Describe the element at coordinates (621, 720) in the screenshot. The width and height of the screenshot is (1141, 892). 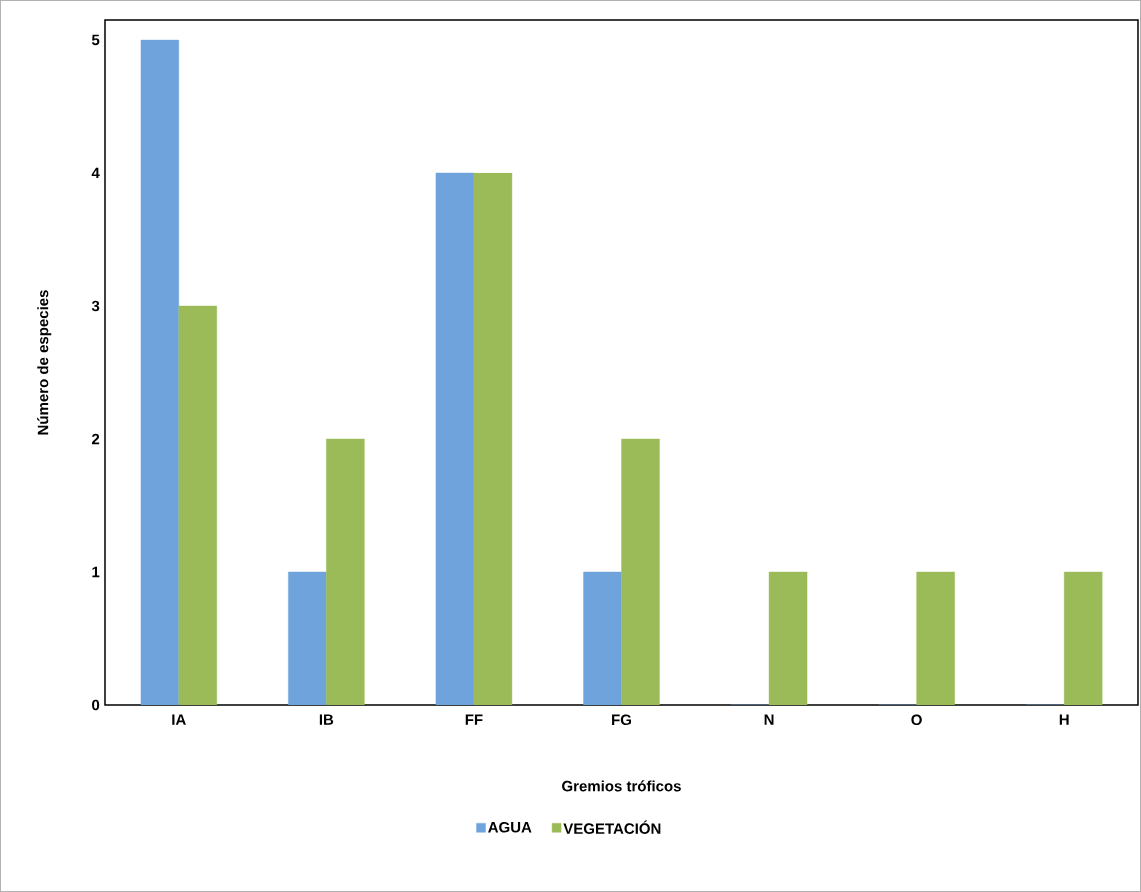
I see `x-tick-label: FG` at that location.